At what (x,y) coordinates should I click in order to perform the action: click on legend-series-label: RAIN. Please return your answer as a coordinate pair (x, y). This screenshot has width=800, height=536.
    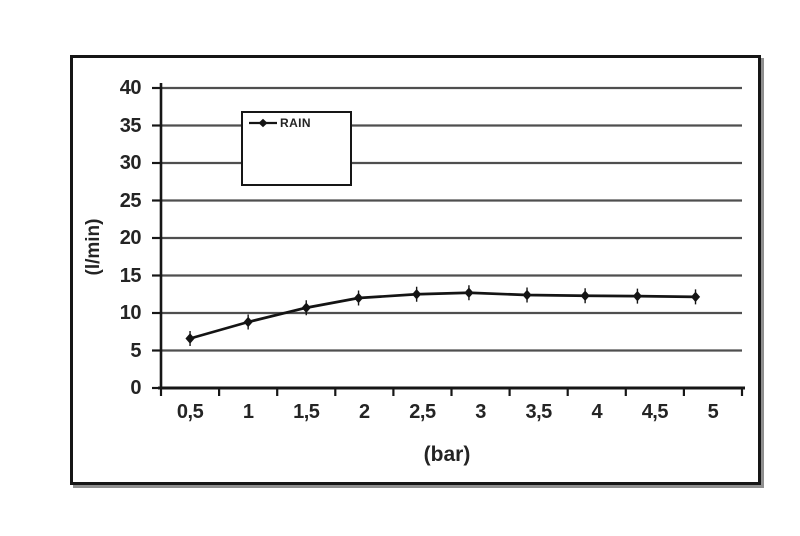
    Looking at the image, I should click on (295, 123).